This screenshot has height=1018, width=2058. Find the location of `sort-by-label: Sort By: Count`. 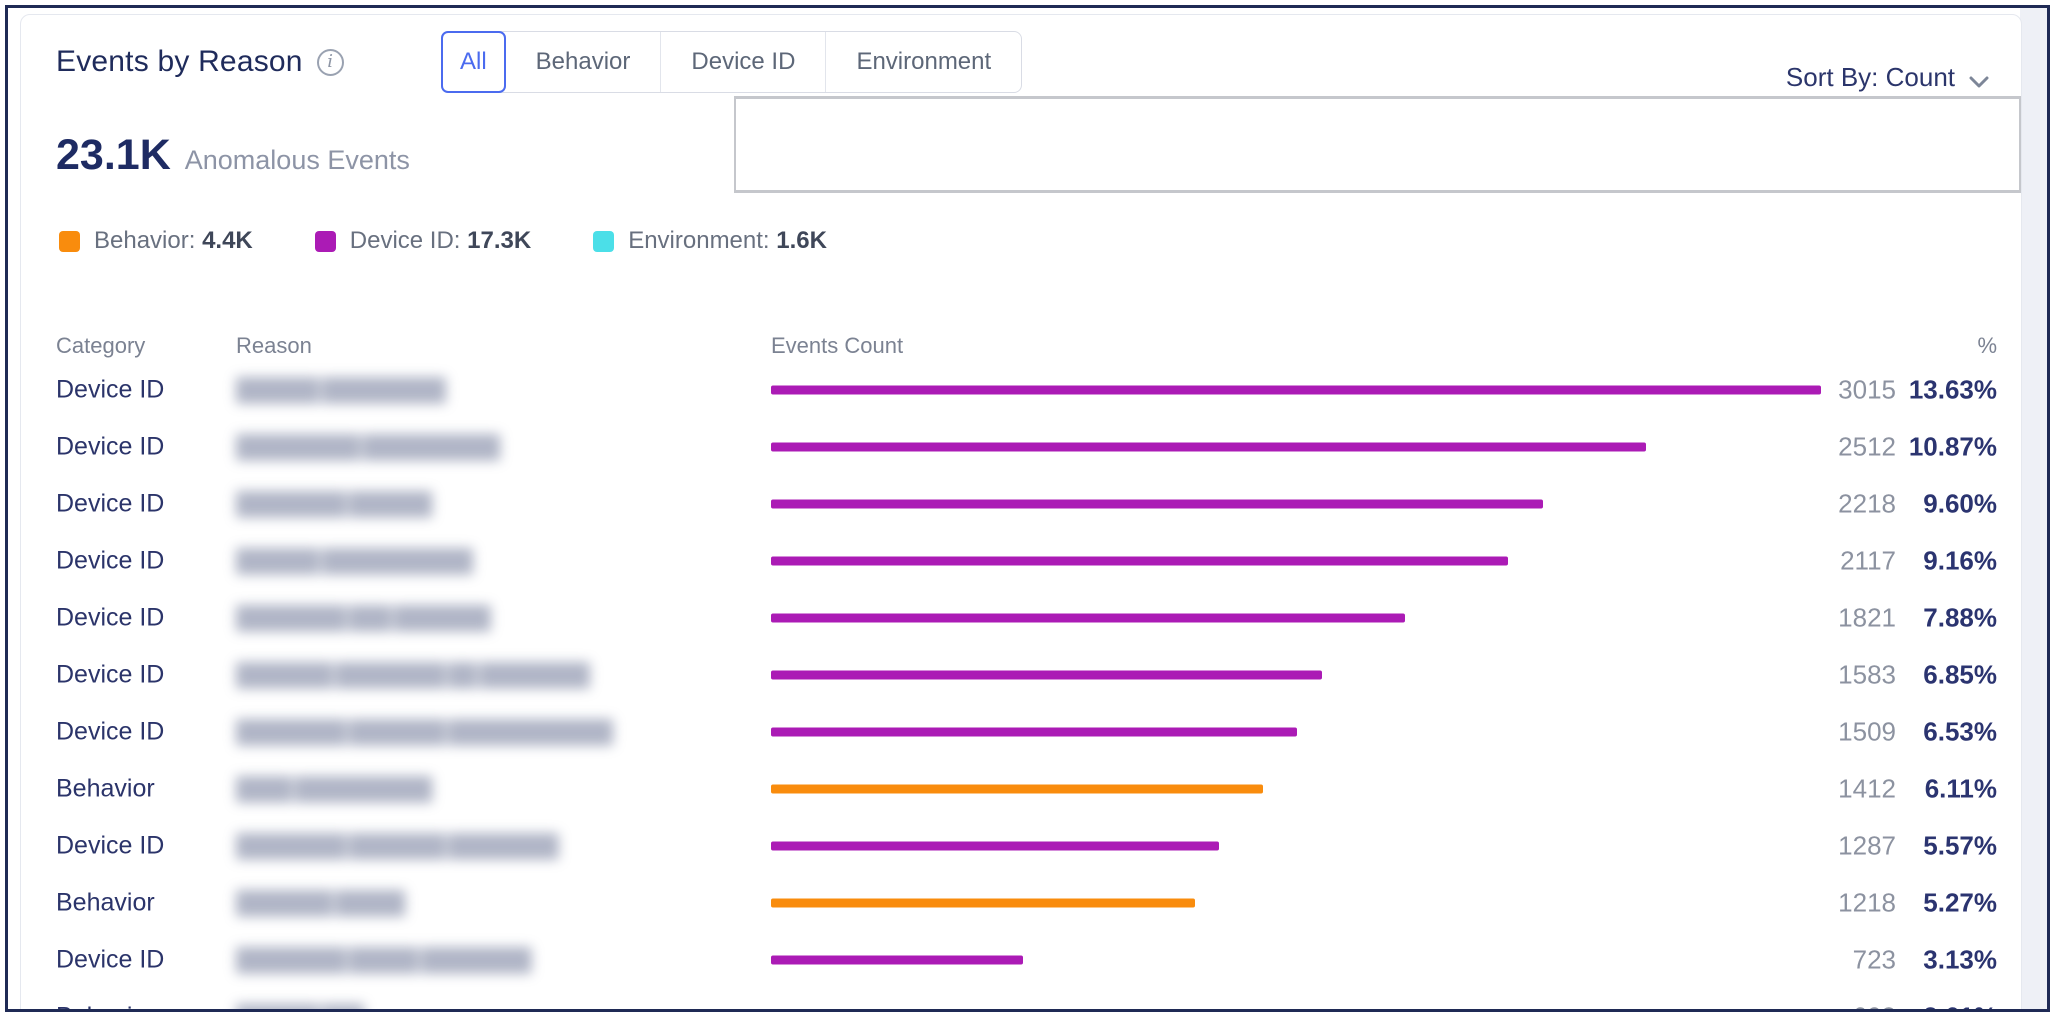

sort-by-label: Sort By: Count is located at coordinates (1870, 77).